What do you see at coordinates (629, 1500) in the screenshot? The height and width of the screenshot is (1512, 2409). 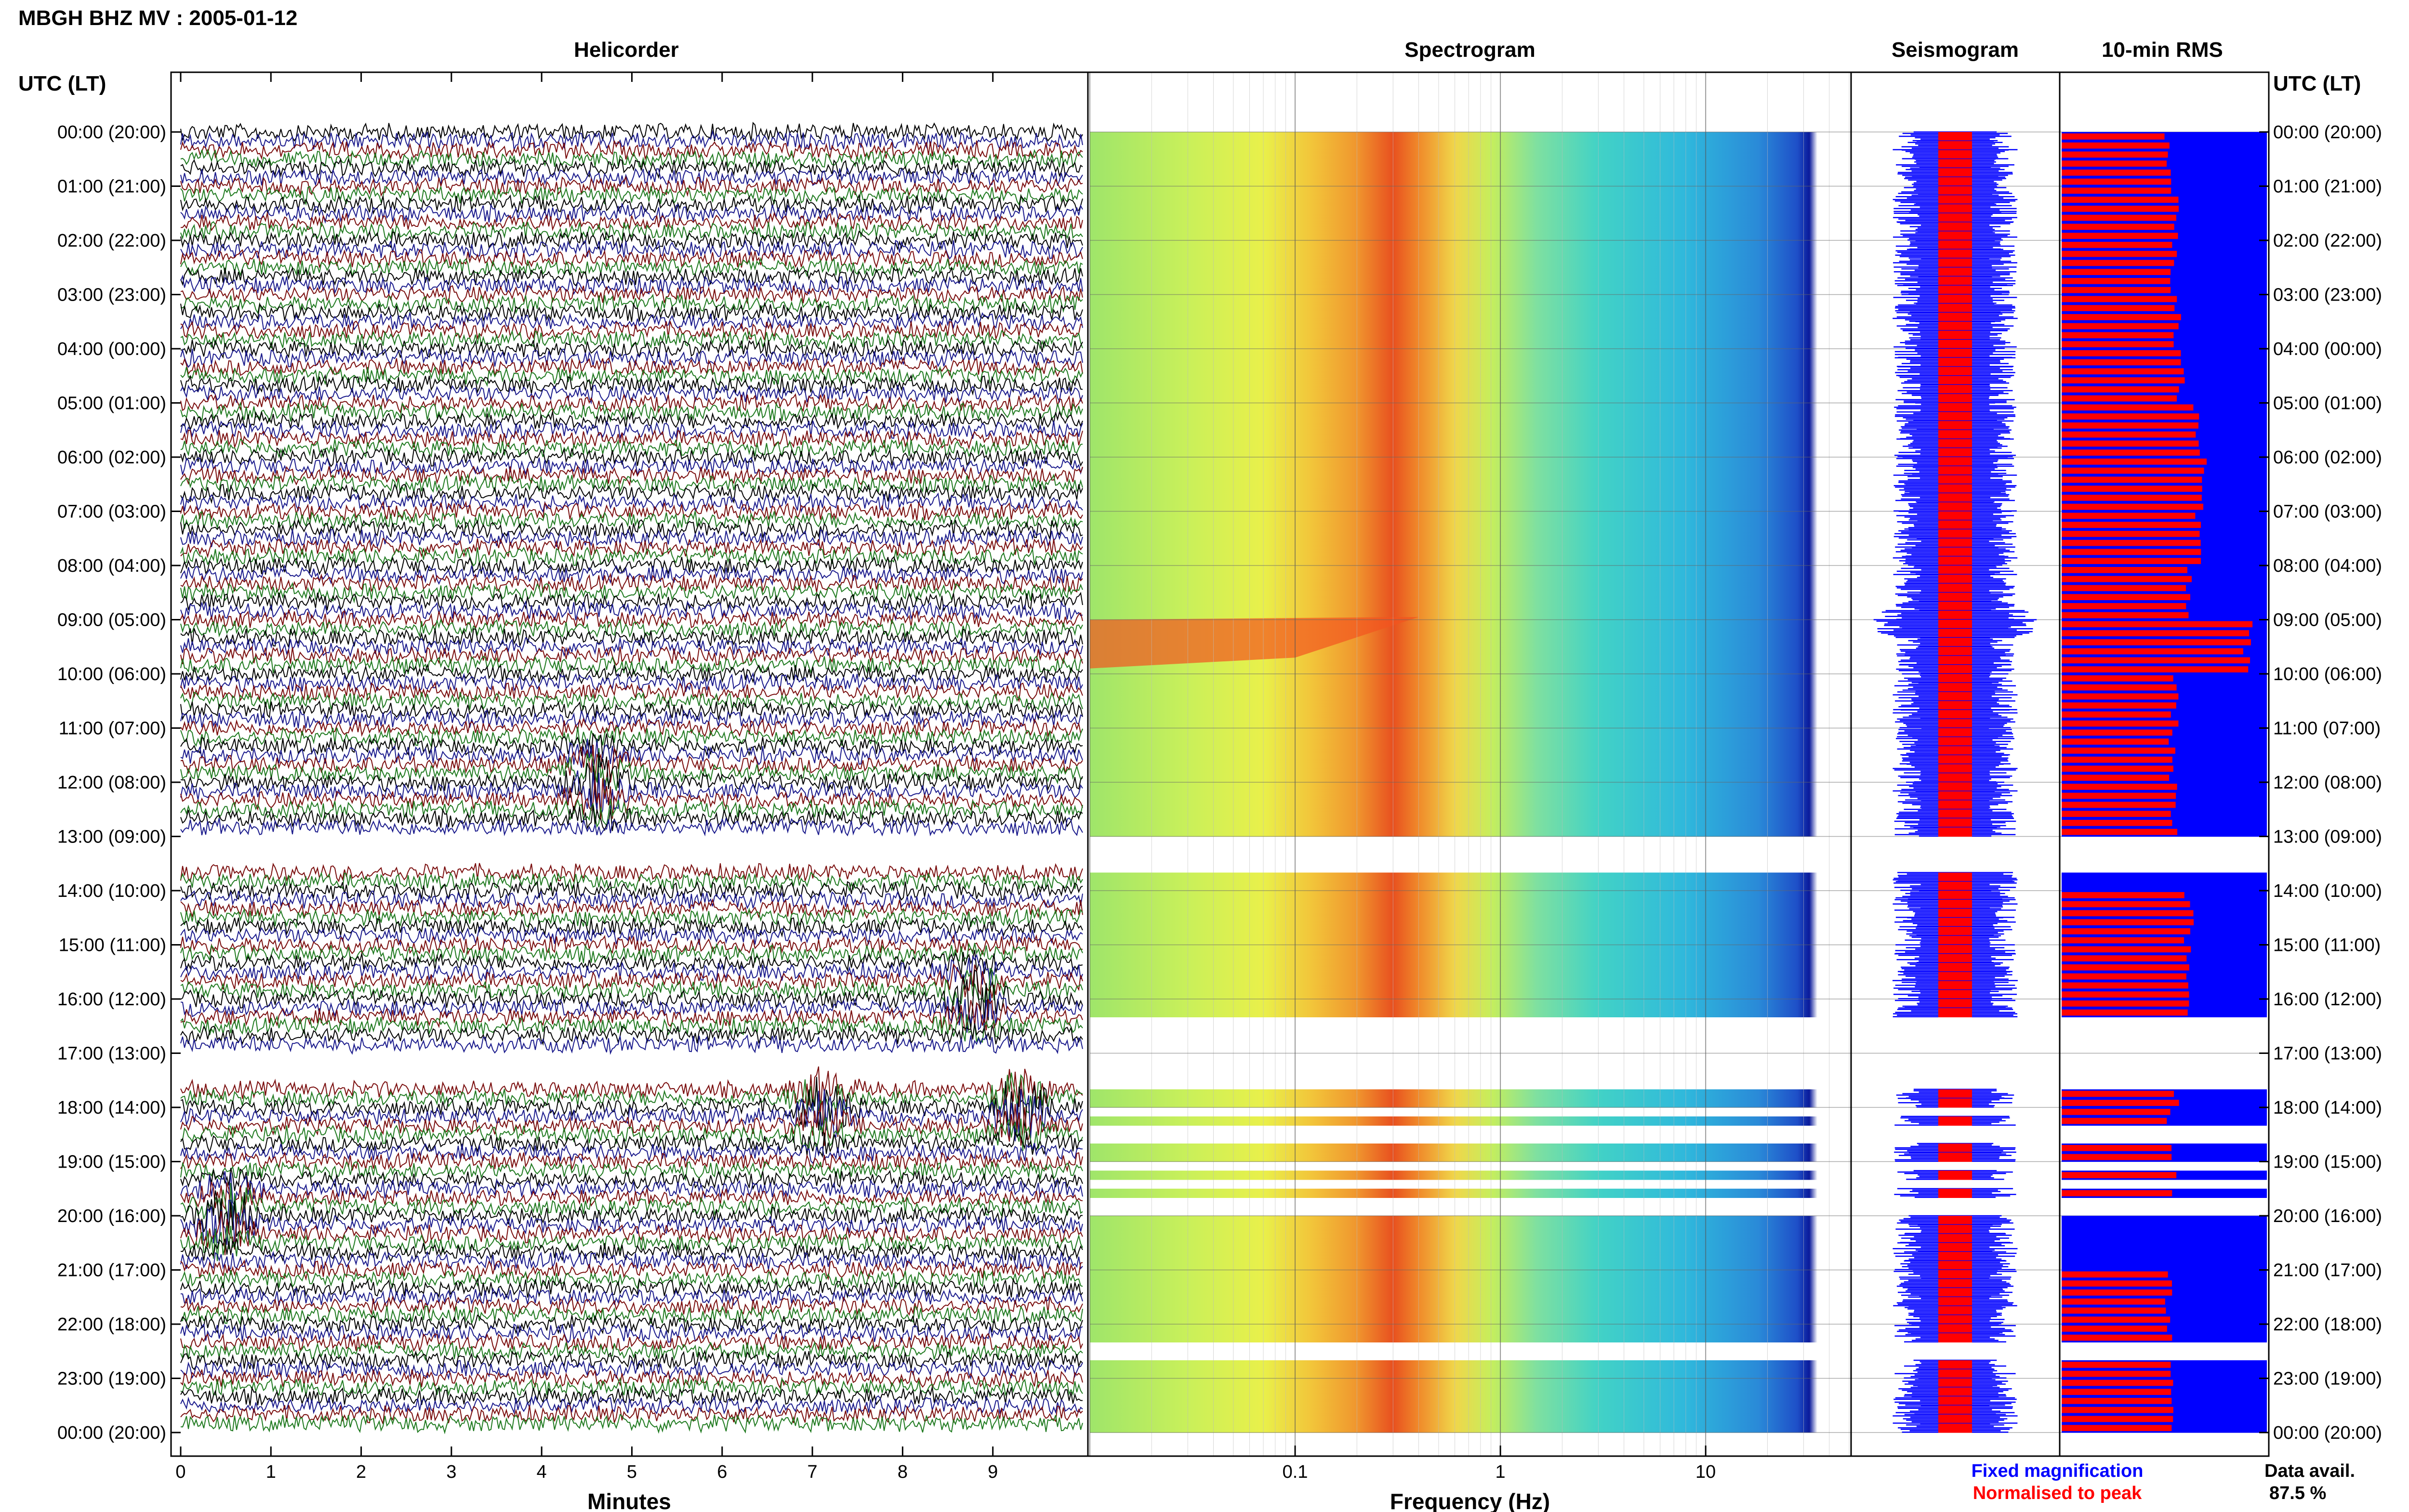 I see `helicorder-xlabel: Minutes` at bounding box center [629, 1500].